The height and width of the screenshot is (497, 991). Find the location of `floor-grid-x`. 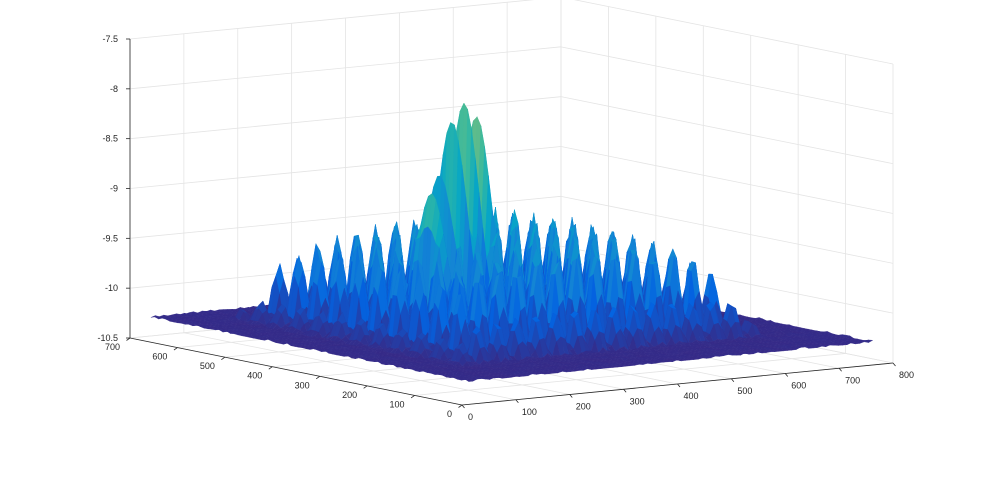

floor-grid-x is located at coordinates (349, 366).